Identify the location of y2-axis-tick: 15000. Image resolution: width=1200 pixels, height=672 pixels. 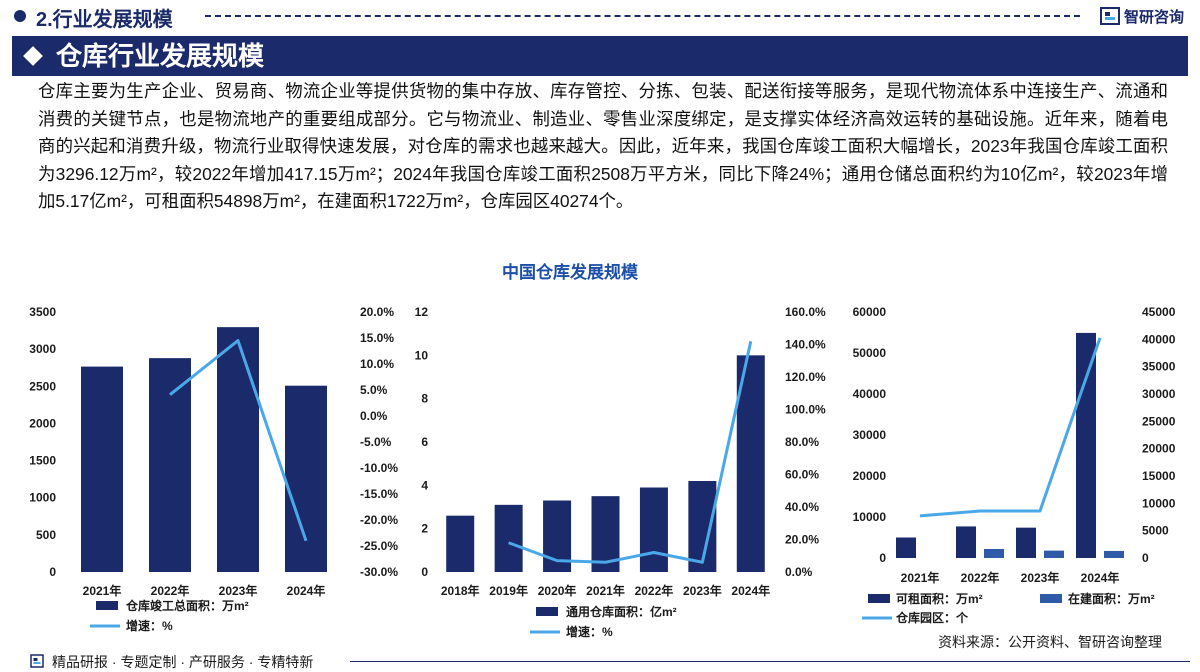
(1159, 476).